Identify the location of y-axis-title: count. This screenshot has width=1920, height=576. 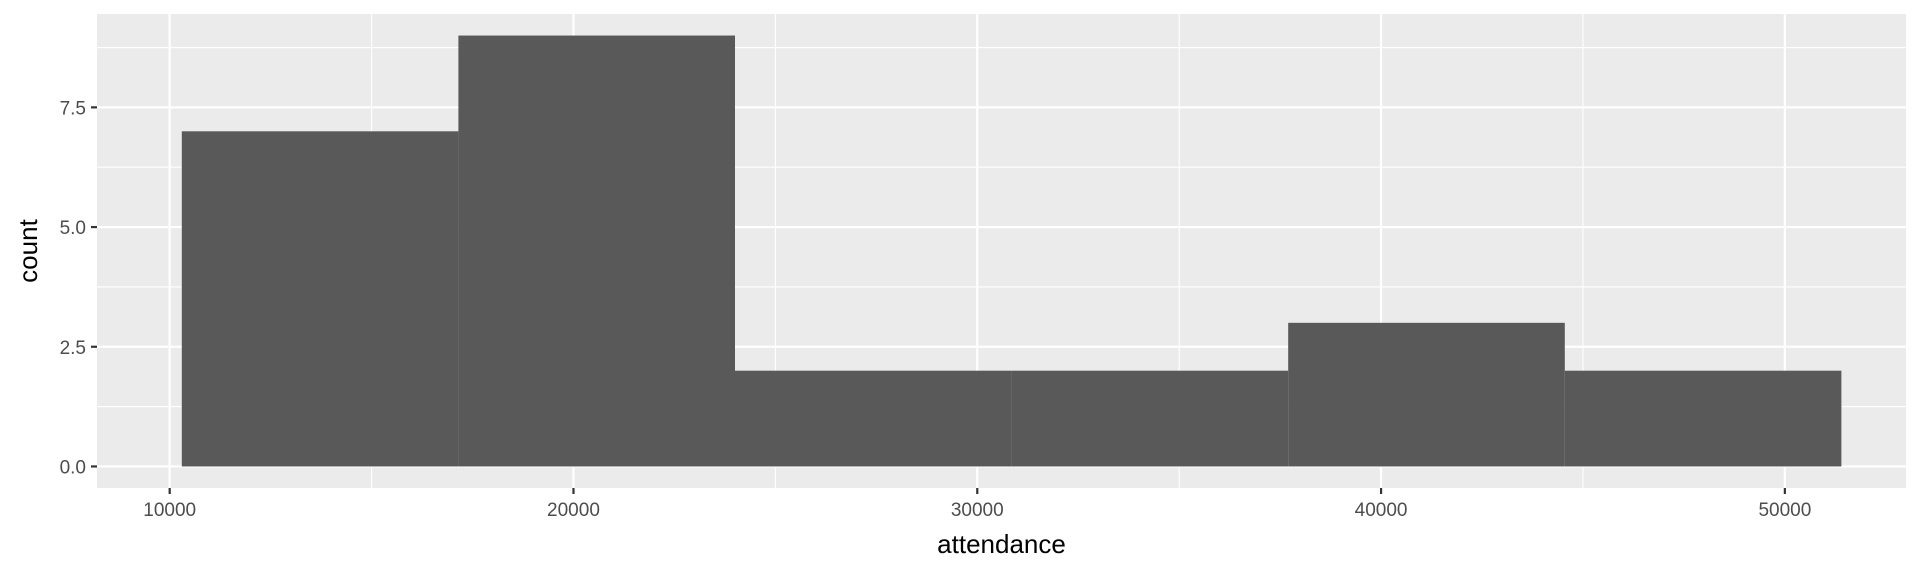
(28, 250).